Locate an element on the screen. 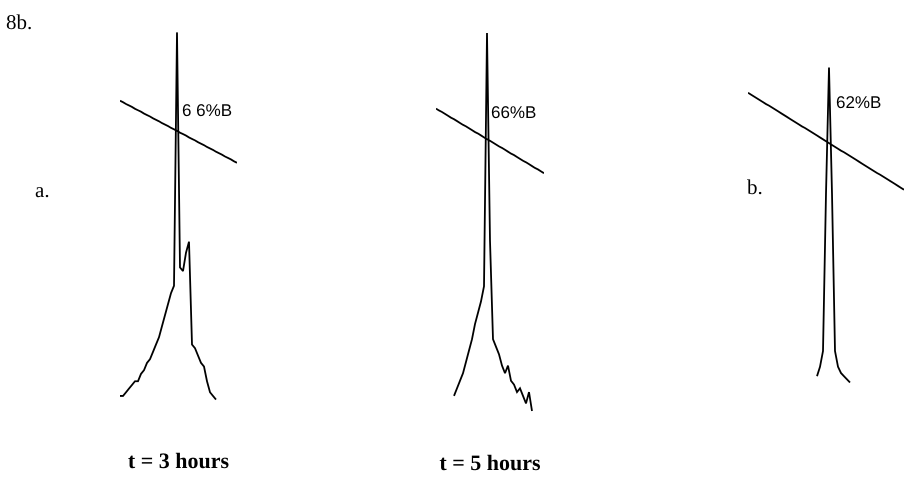 The width and height of the screenshot is (912, 486). x-axis-title: t = 3 hours is located at coordinates (179, 460).